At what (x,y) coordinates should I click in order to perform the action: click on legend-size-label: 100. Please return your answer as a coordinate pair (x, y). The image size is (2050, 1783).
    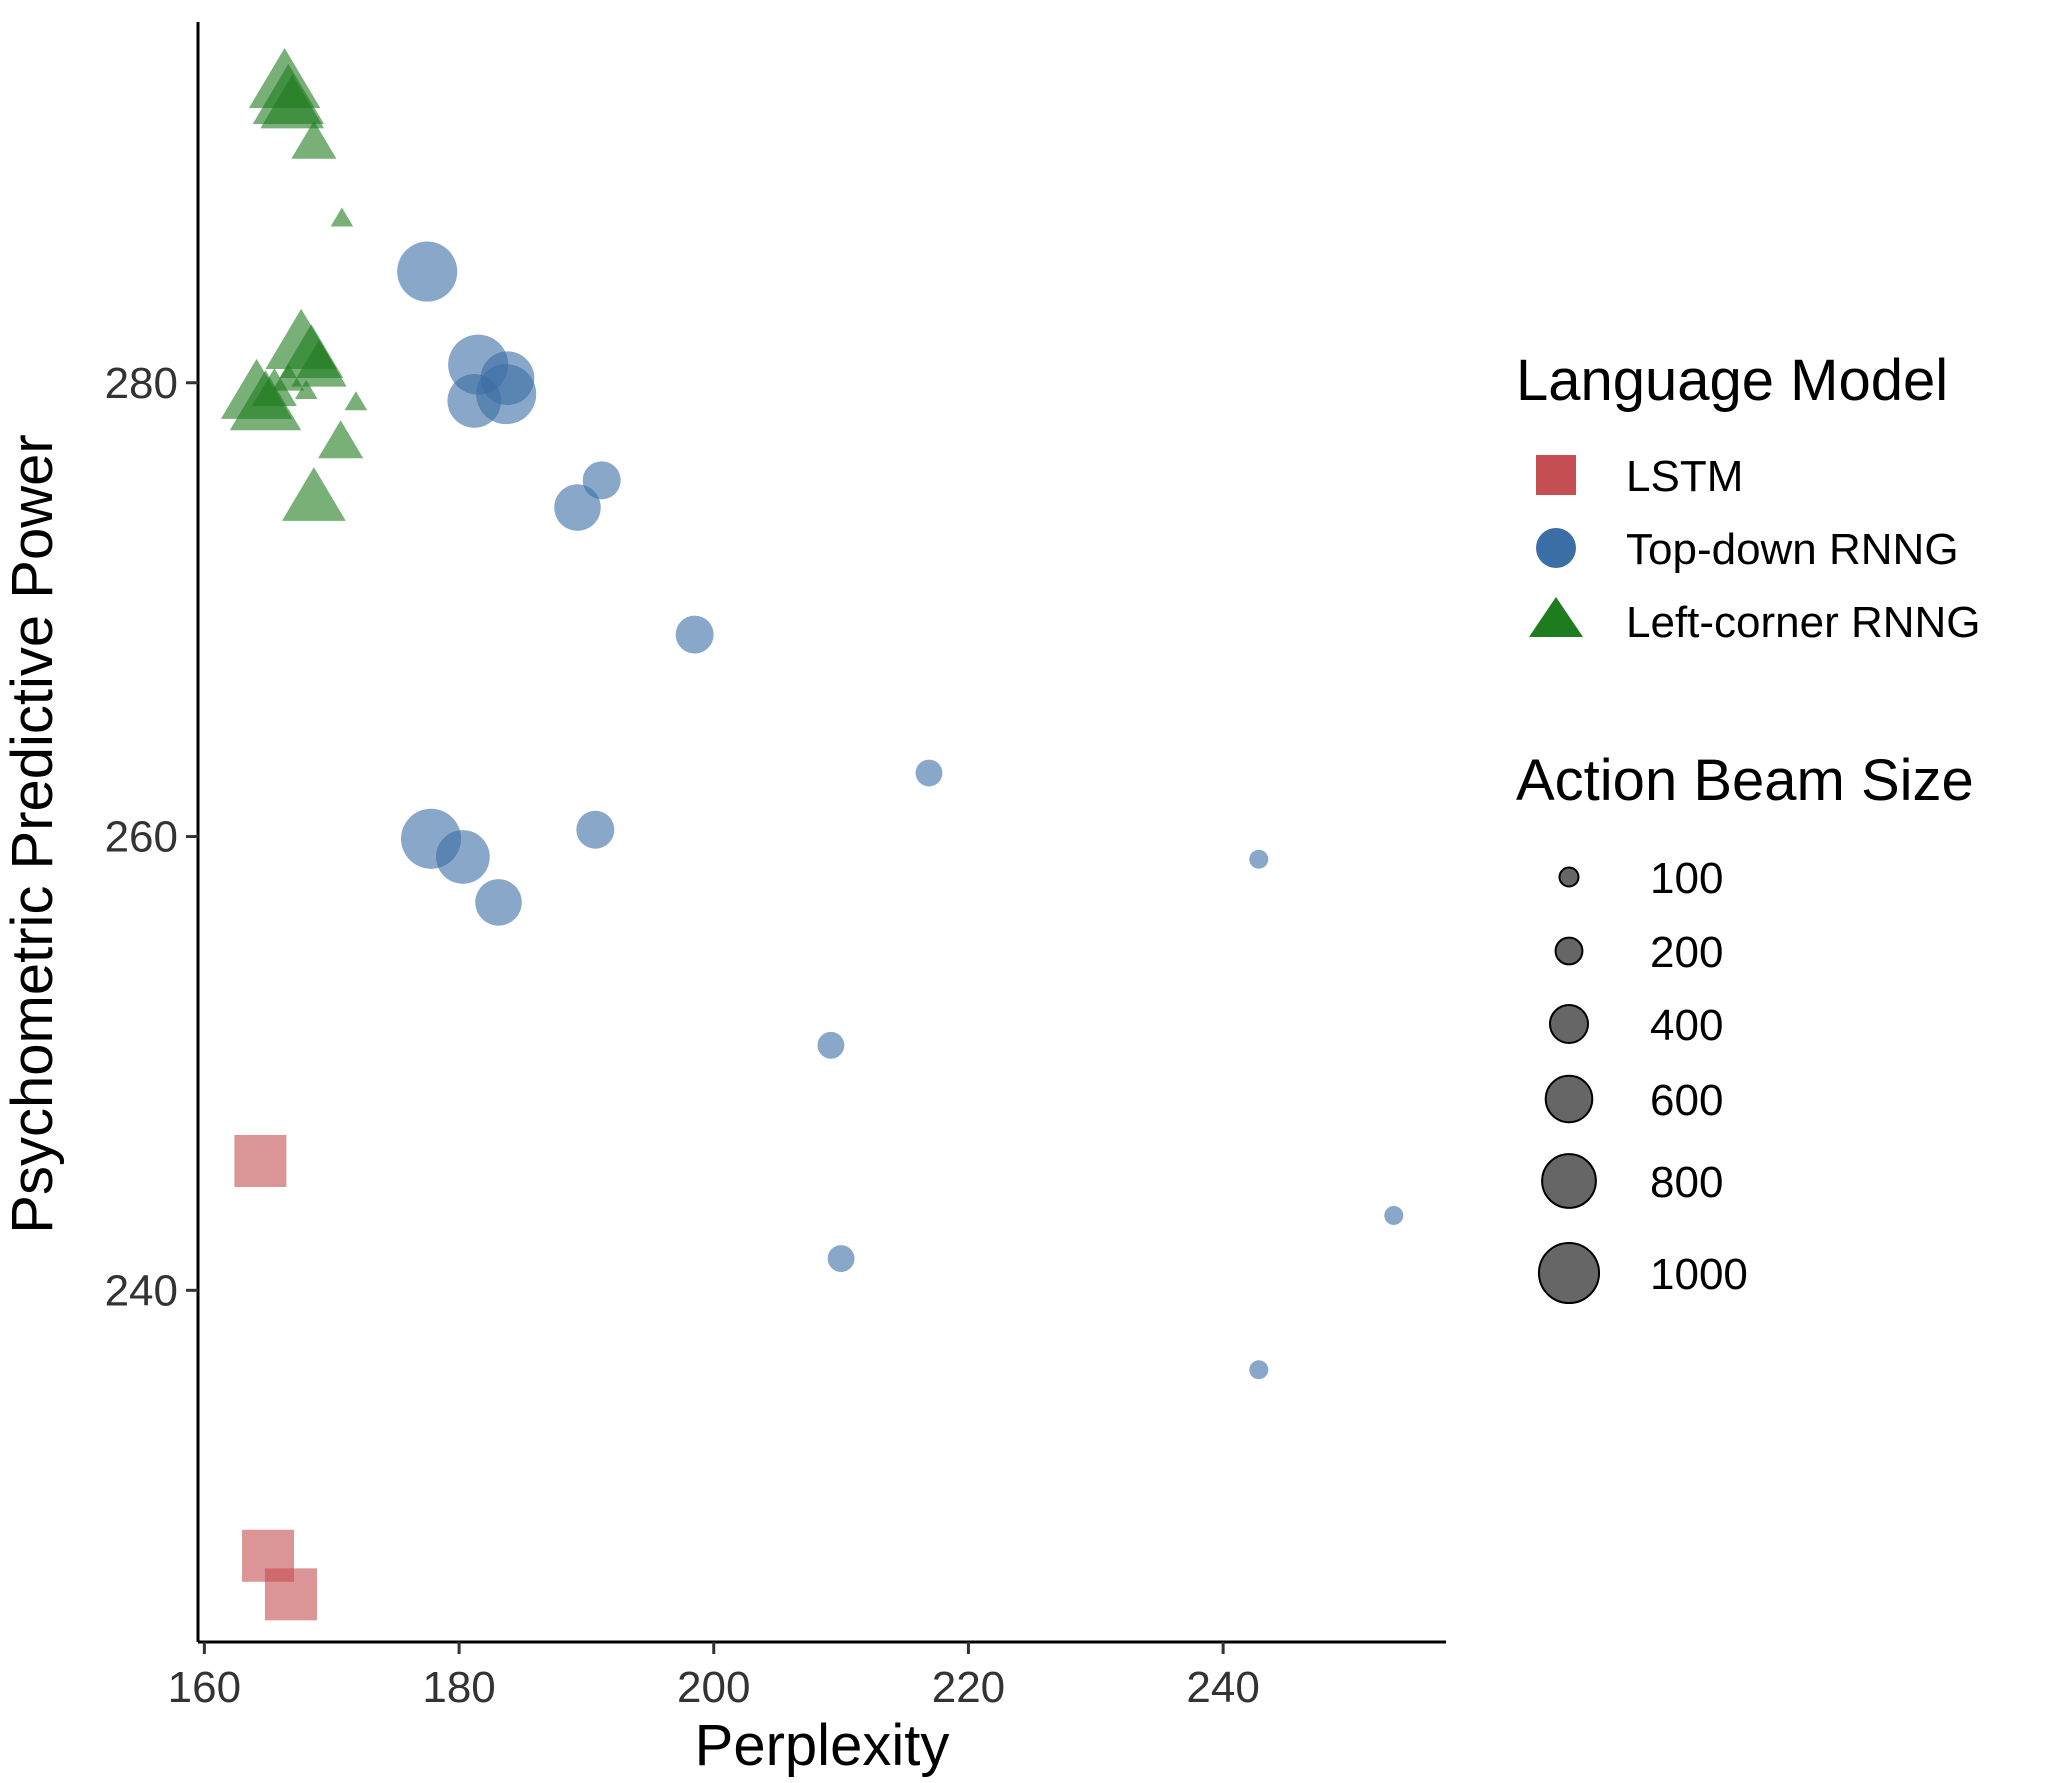
    Looking at the image, I should click on (1686, 878).